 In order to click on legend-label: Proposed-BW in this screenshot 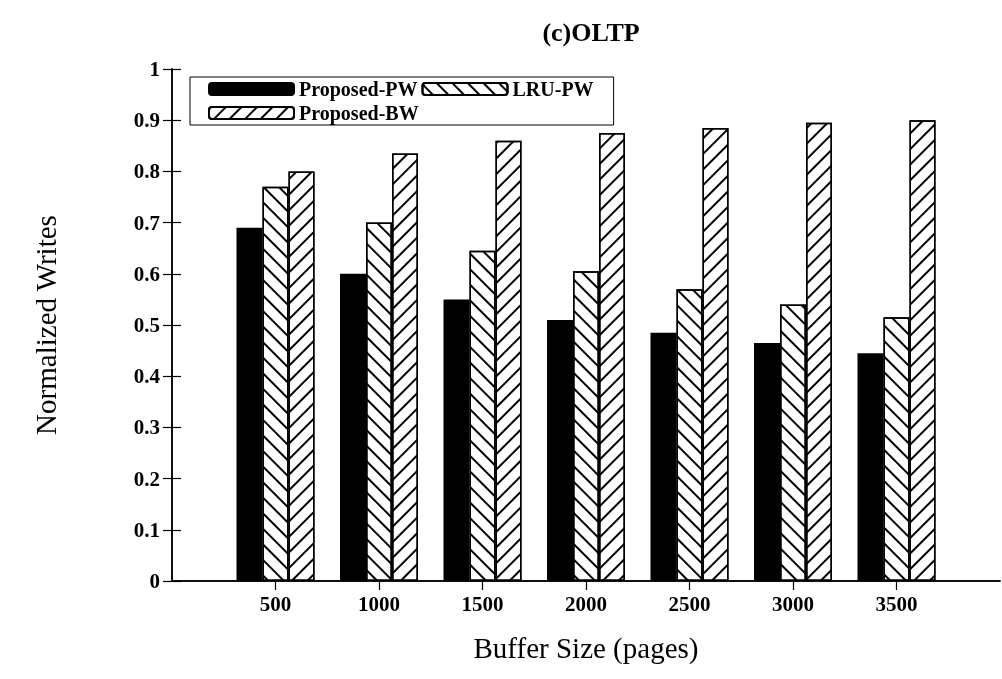, I will do `click(359, 113)`.